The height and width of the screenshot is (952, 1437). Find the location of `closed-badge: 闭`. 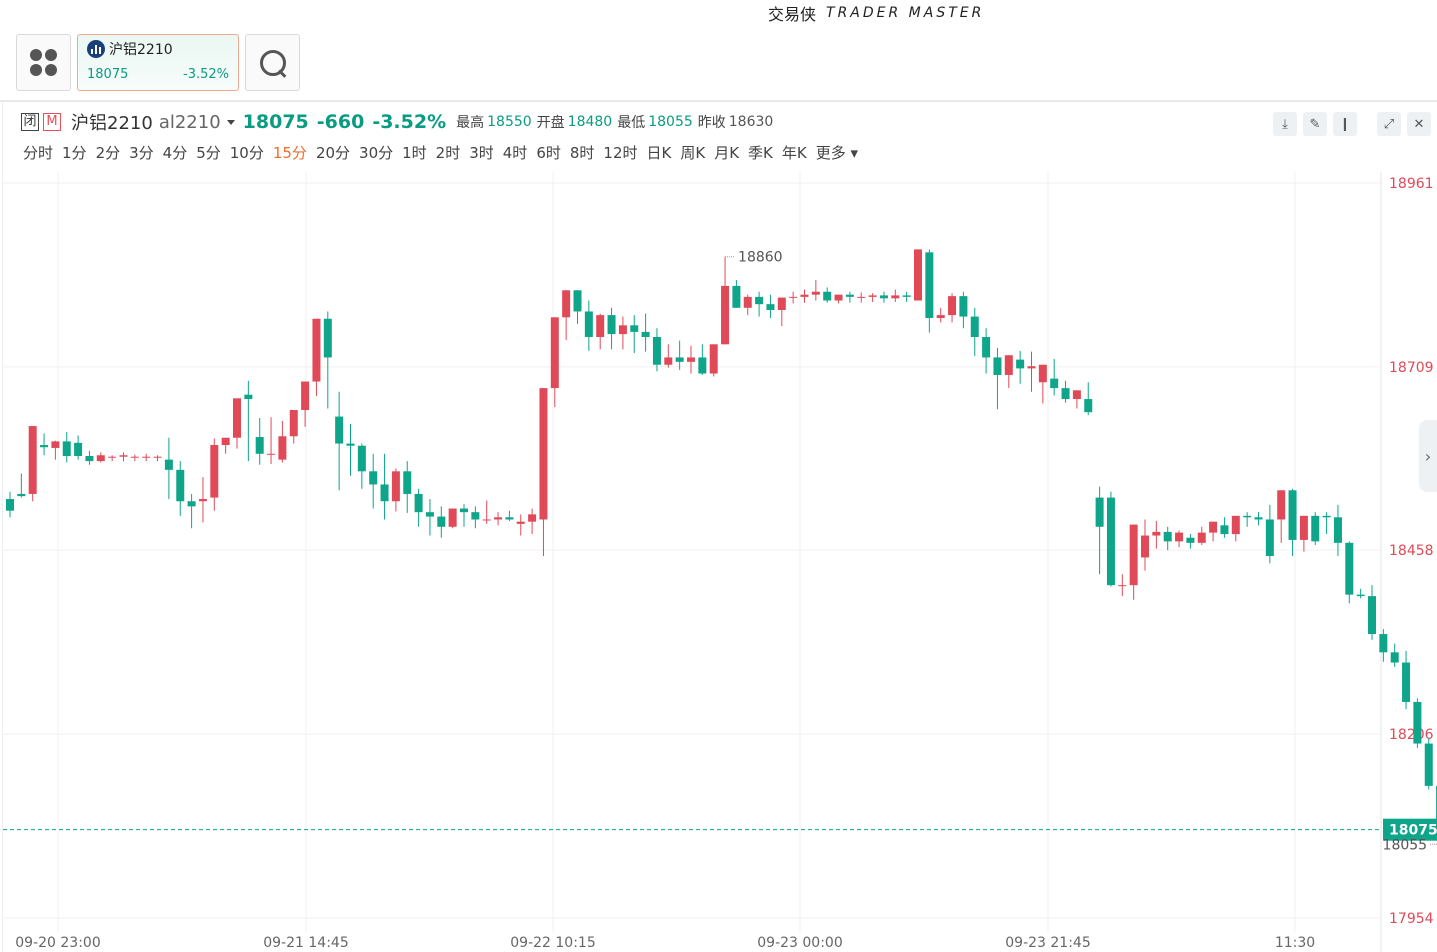

closed-badge: 闭 is located at coordinates (30, 122).